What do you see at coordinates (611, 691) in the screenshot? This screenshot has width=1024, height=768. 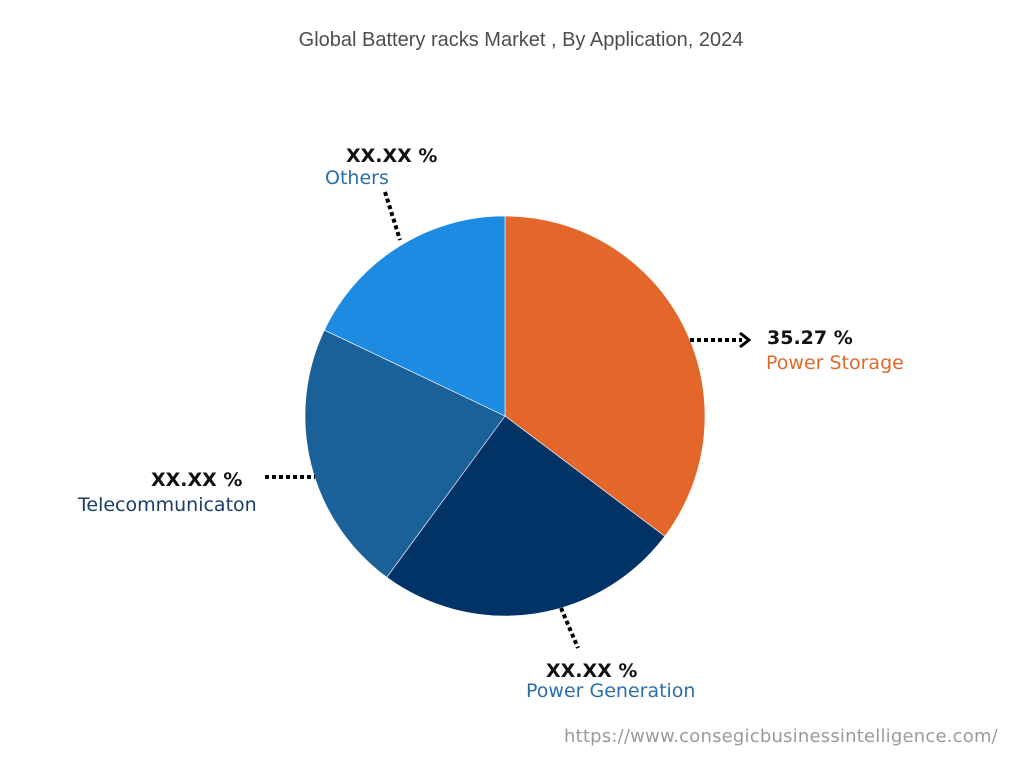 I see `power-generation-label: Power Generation` at bounding box center [611, 691].